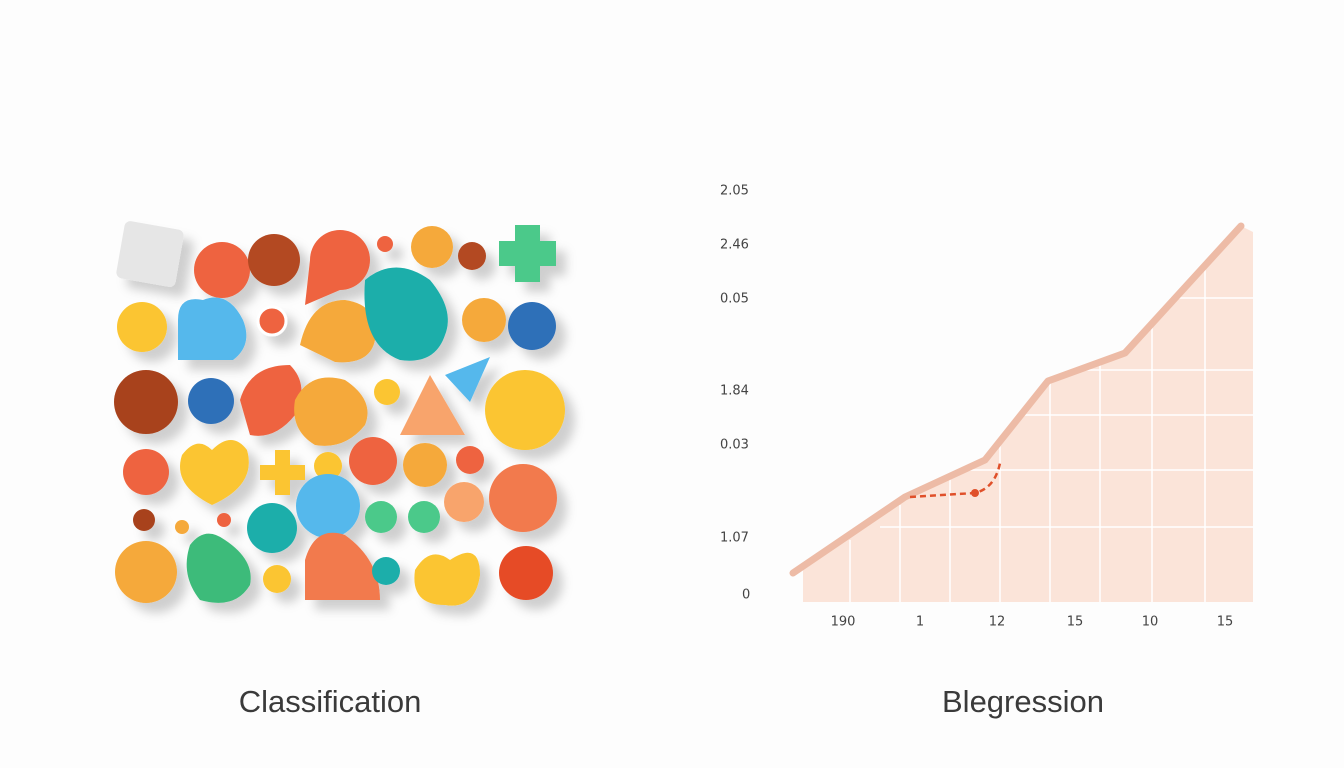 The width and height of the screenshot is (1344, 768). I want to click on x-label: 12, so click(997, 622).